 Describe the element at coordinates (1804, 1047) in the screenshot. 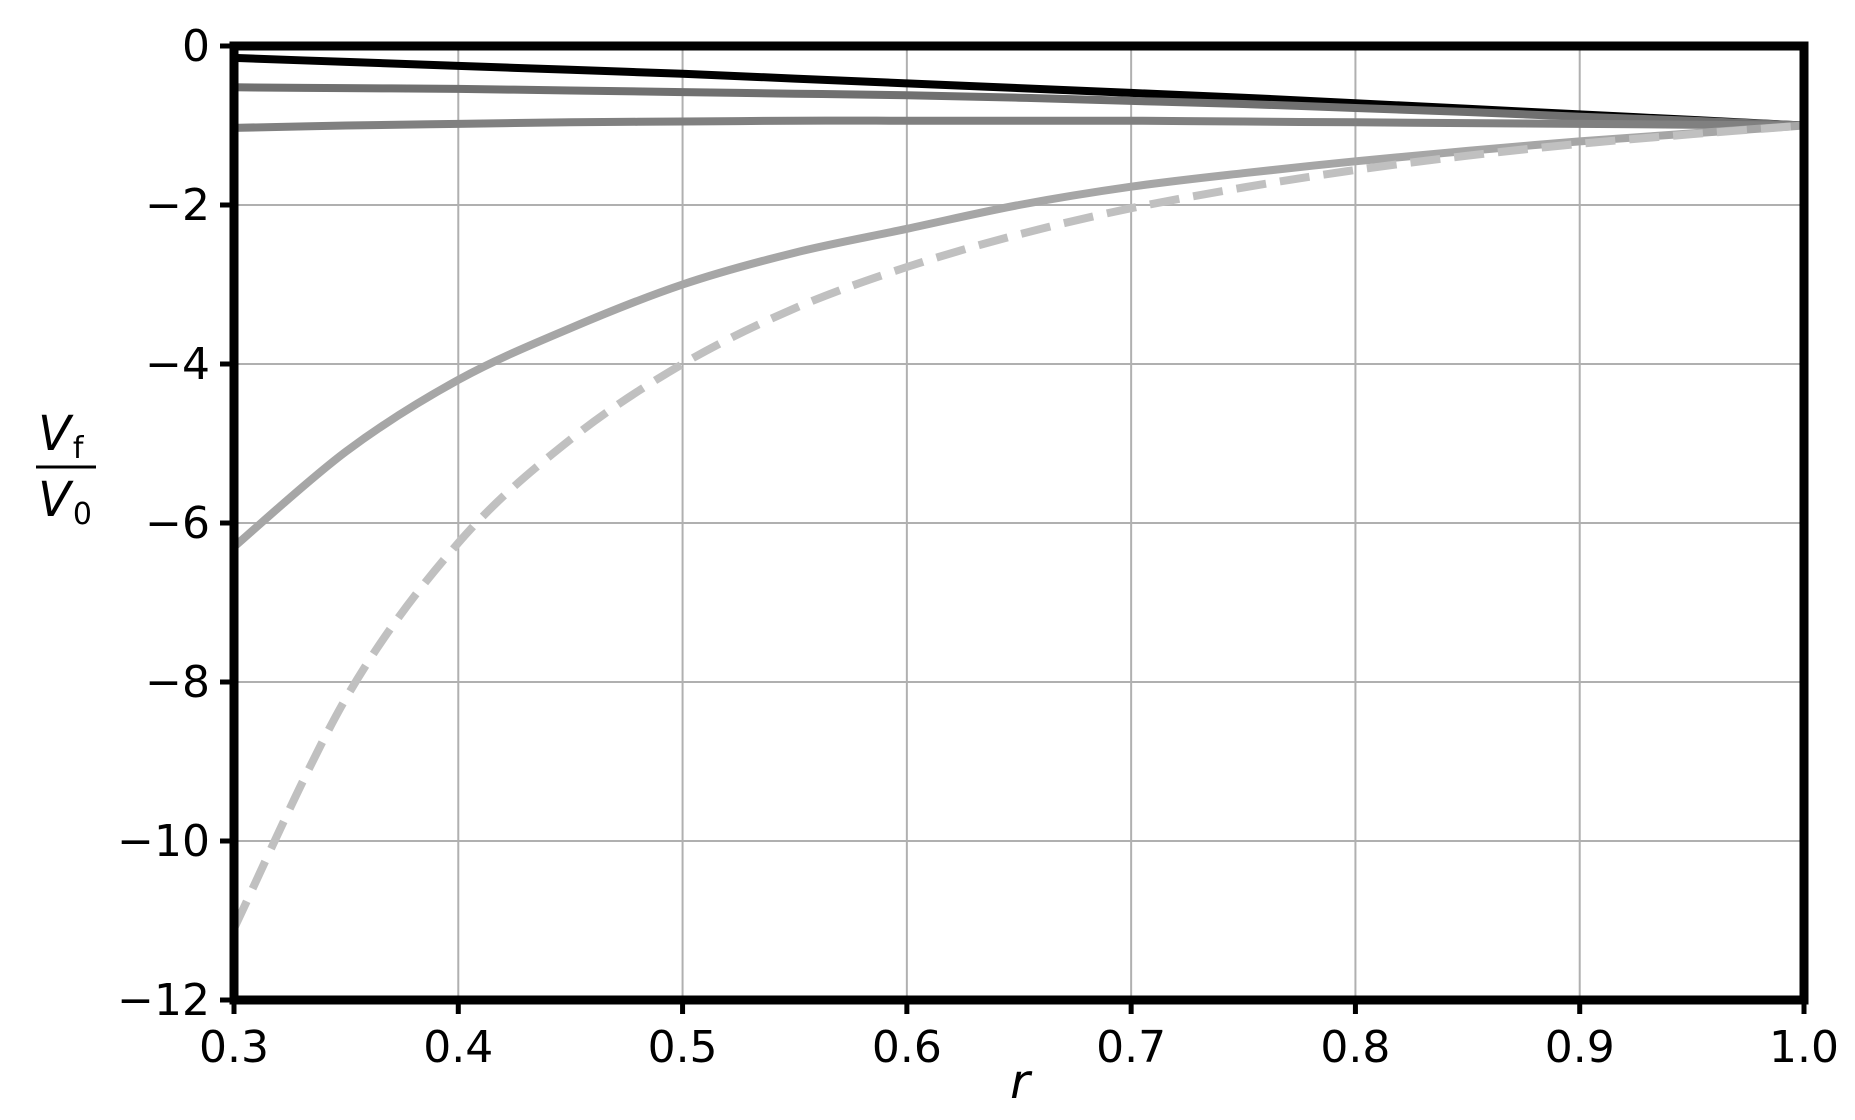

I see `x-tick-label: 1.0` at that location.